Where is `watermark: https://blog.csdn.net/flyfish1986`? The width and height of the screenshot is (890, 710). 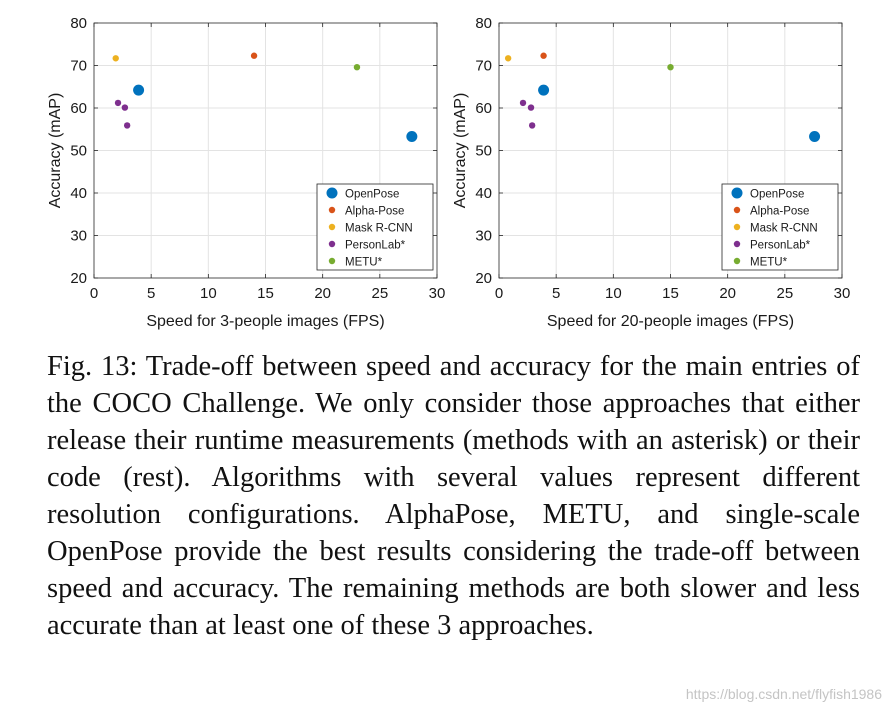
watermark: https://blog.csdn.net/flyfish1986 is located at coordinates (783, 694).